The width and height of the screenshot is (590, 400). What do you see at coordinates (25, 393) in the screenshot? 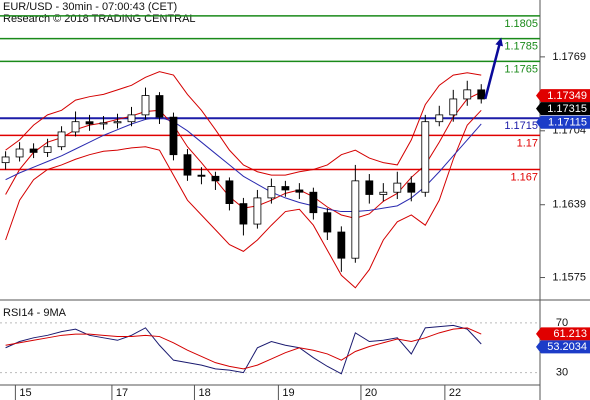
I see `x-tick-label: 15` at bounding box center [25, 393].